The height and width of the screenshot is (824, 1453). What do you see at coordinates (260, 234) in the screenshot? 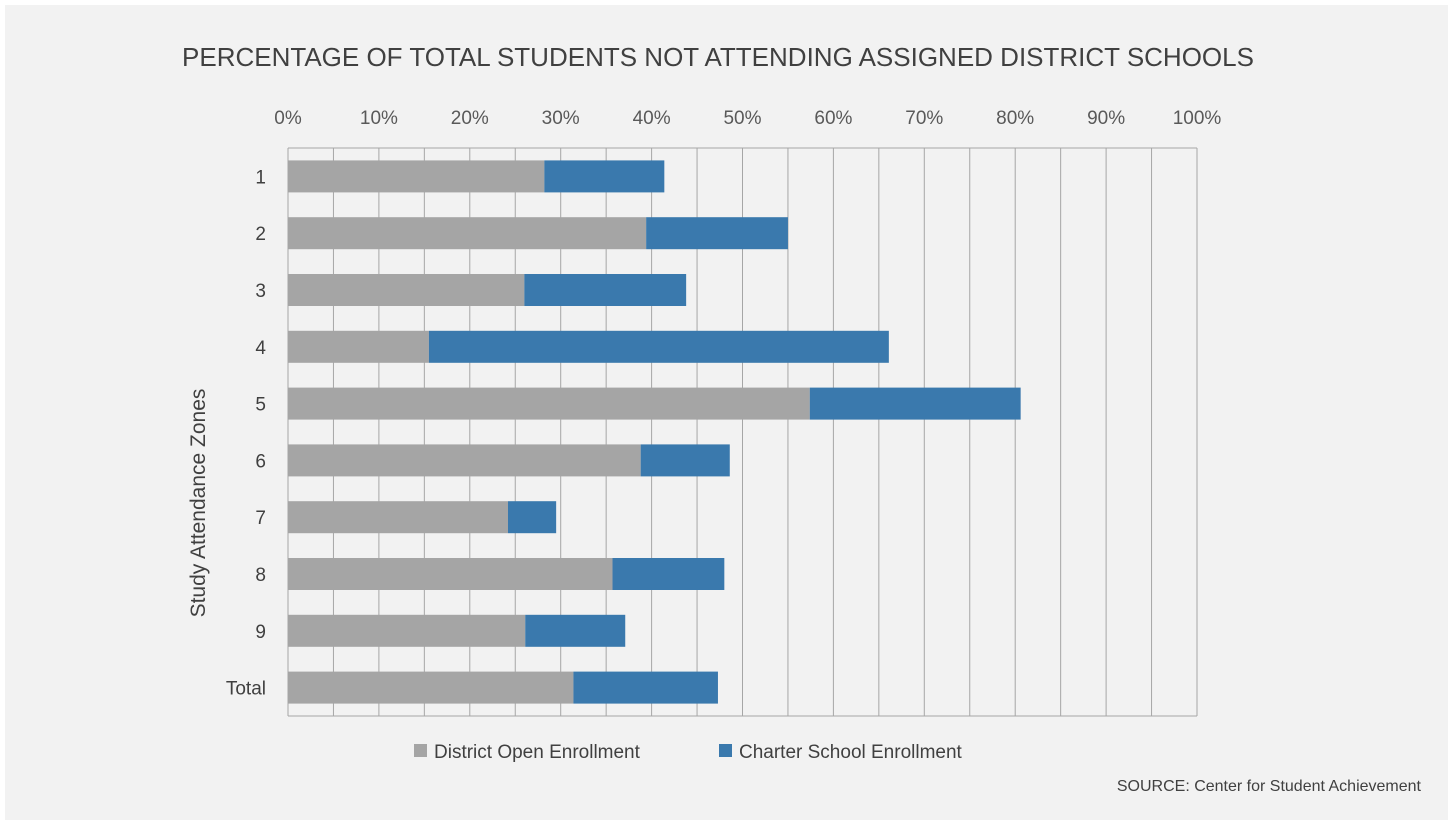
I see `category-label: 2` at bounding box center [260, 234].